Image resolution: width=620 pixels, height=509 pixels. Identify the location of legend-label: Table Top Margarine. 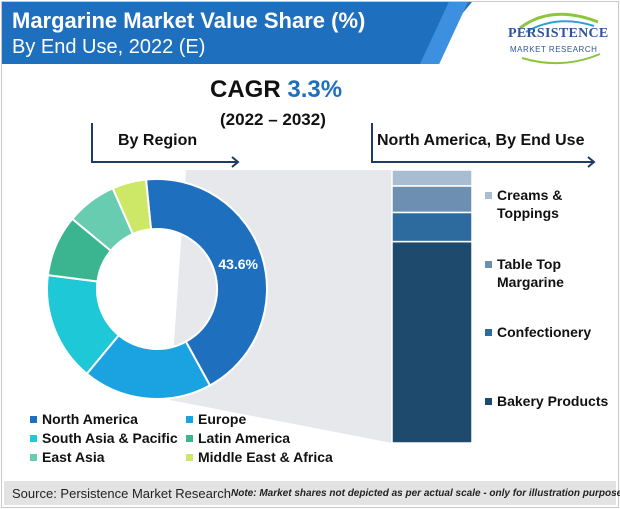
(530, 273).